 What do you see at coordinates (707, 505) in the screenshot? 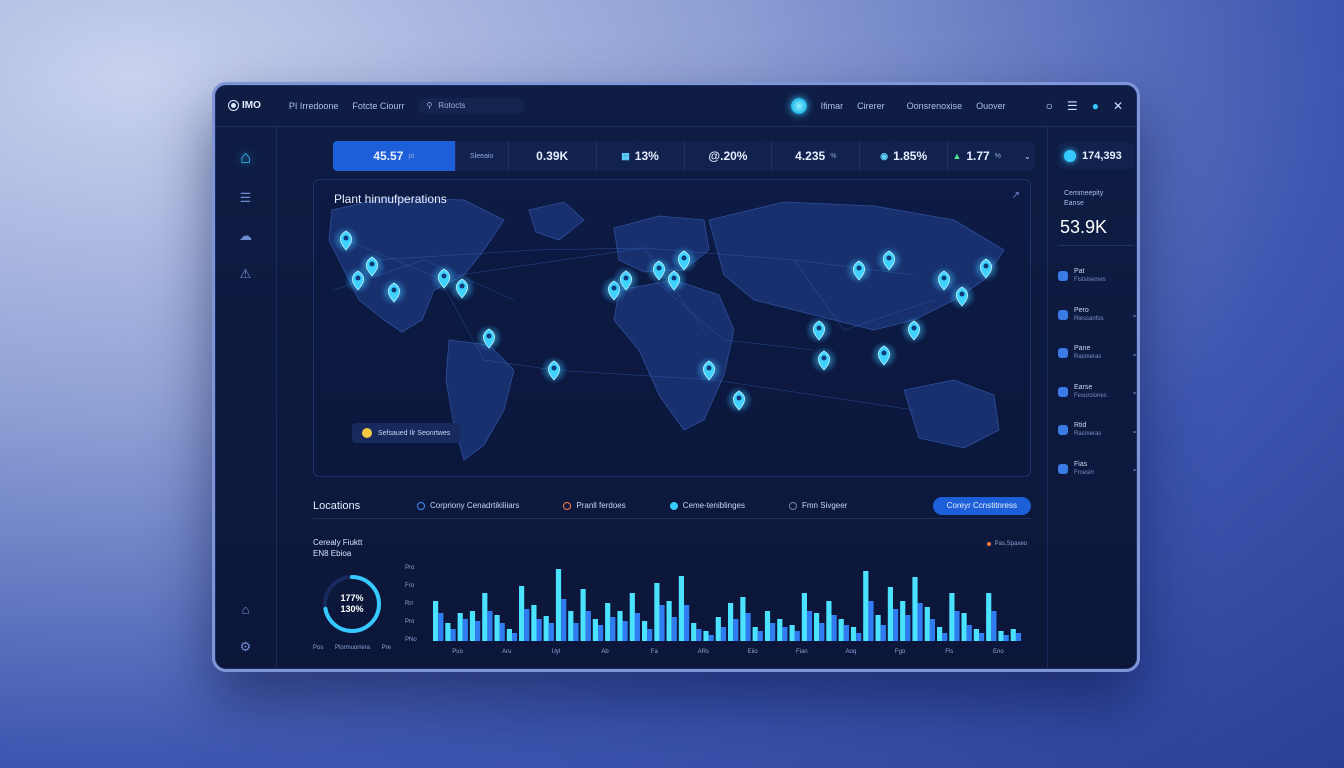
I see `filter-item-3: Ceme-teniblinges` at bounding box center [707, 505].